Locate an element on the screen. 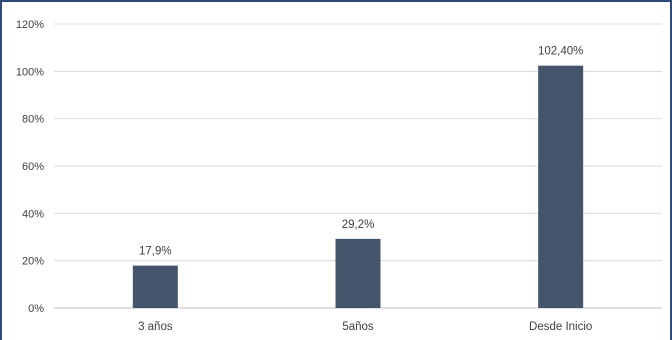 This screenshot has height=340, width=672. x-category-label: 3 años is located at coordinates (155, 327).